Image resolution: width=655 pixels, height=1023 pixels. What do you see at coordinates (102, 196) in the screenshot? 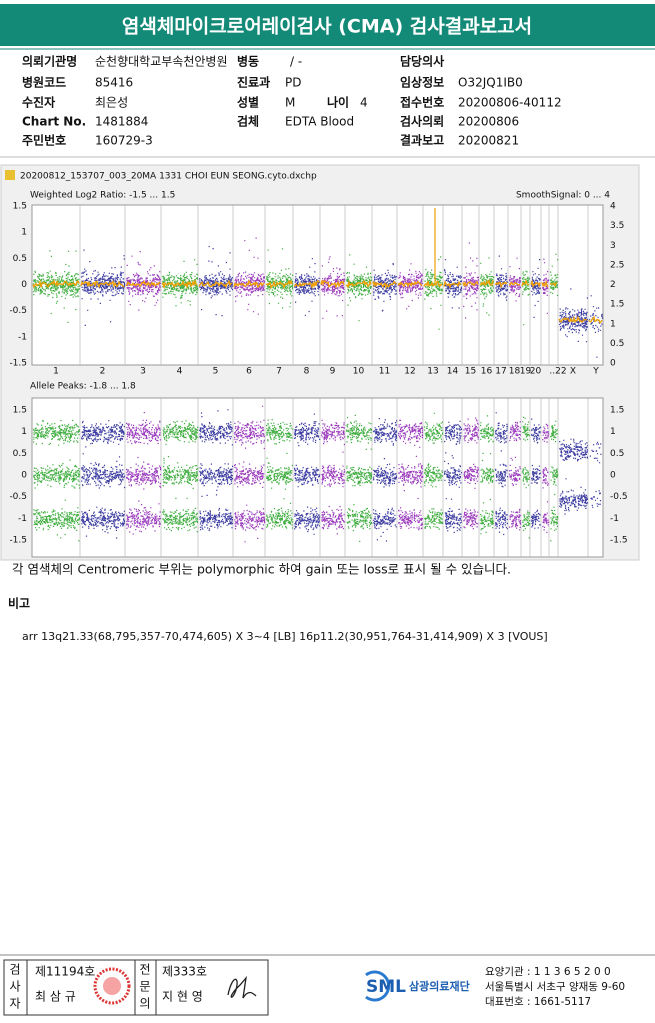
I see `panel-label: Weighted Log2 Ratio: -1.5 ... 1.5` at bounding box center [102, 196].